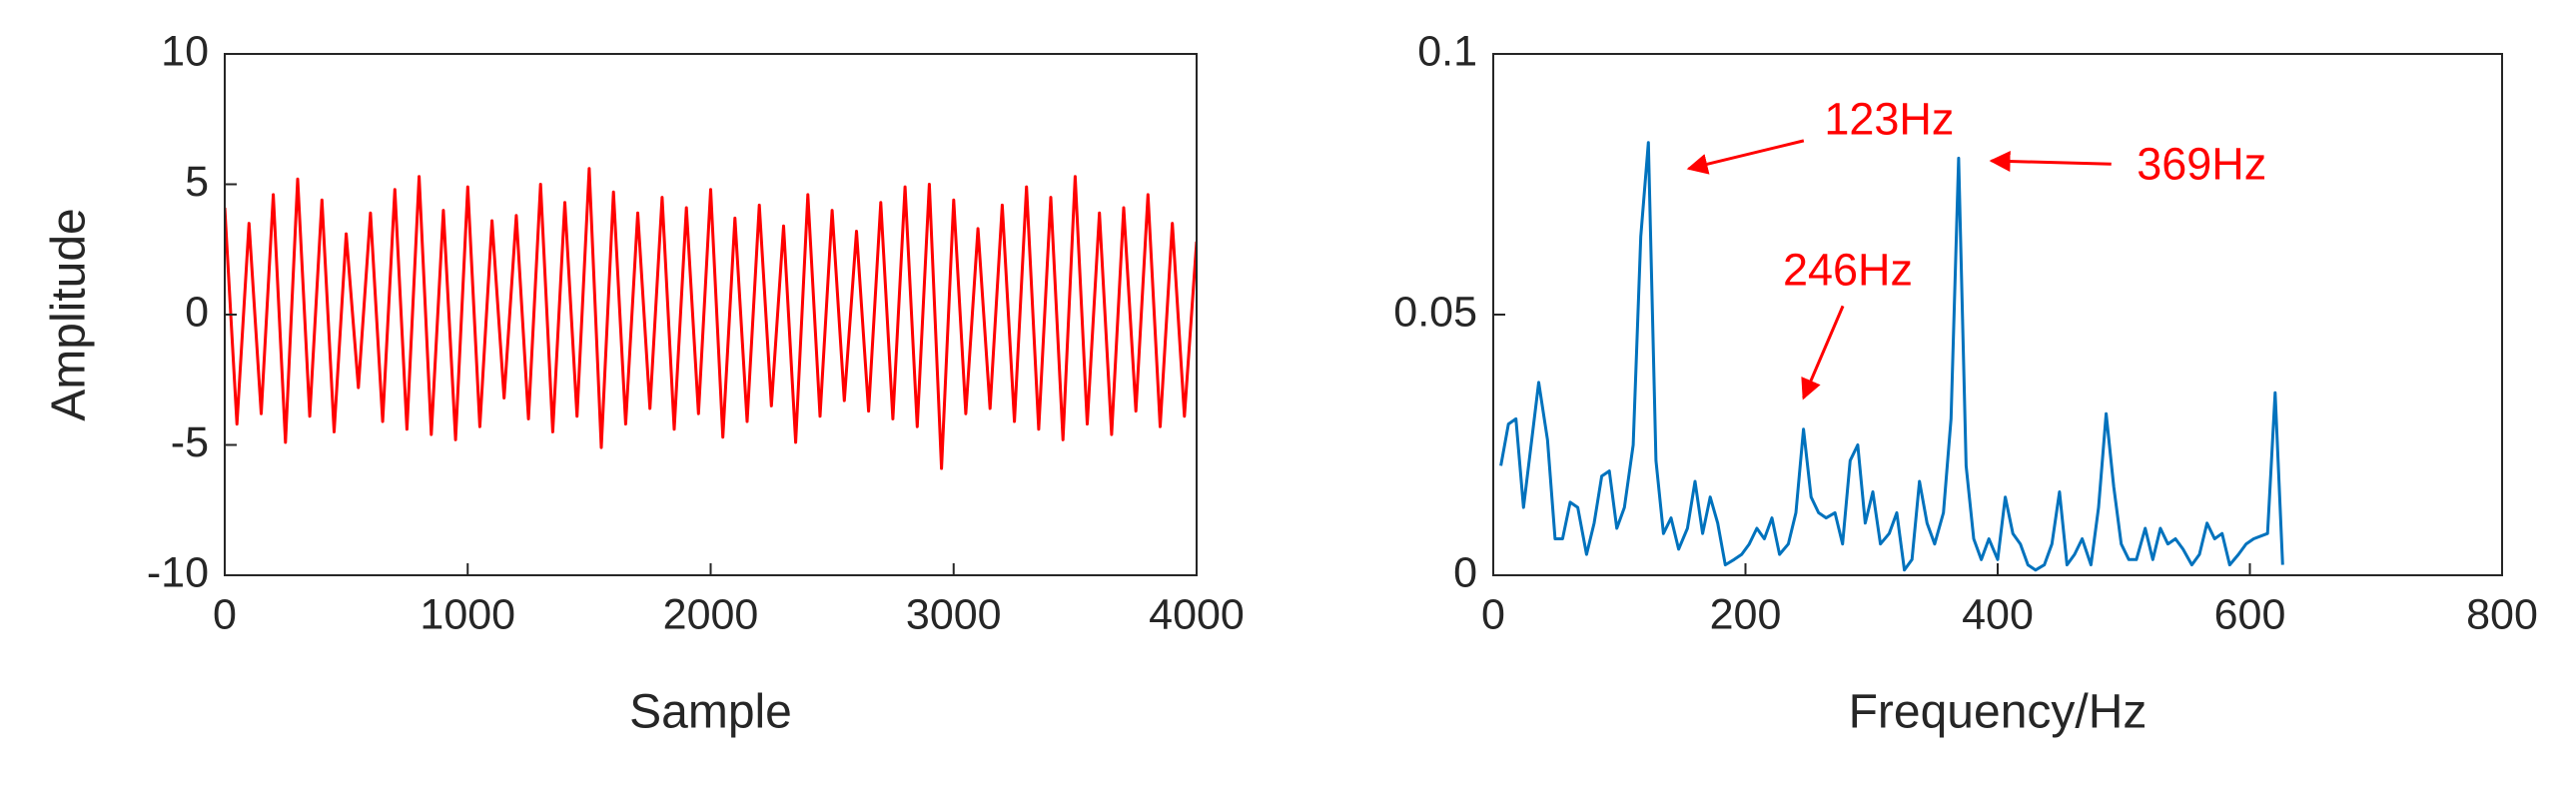  I want to click on x-tick-label: 4000, so click(1197, 614).